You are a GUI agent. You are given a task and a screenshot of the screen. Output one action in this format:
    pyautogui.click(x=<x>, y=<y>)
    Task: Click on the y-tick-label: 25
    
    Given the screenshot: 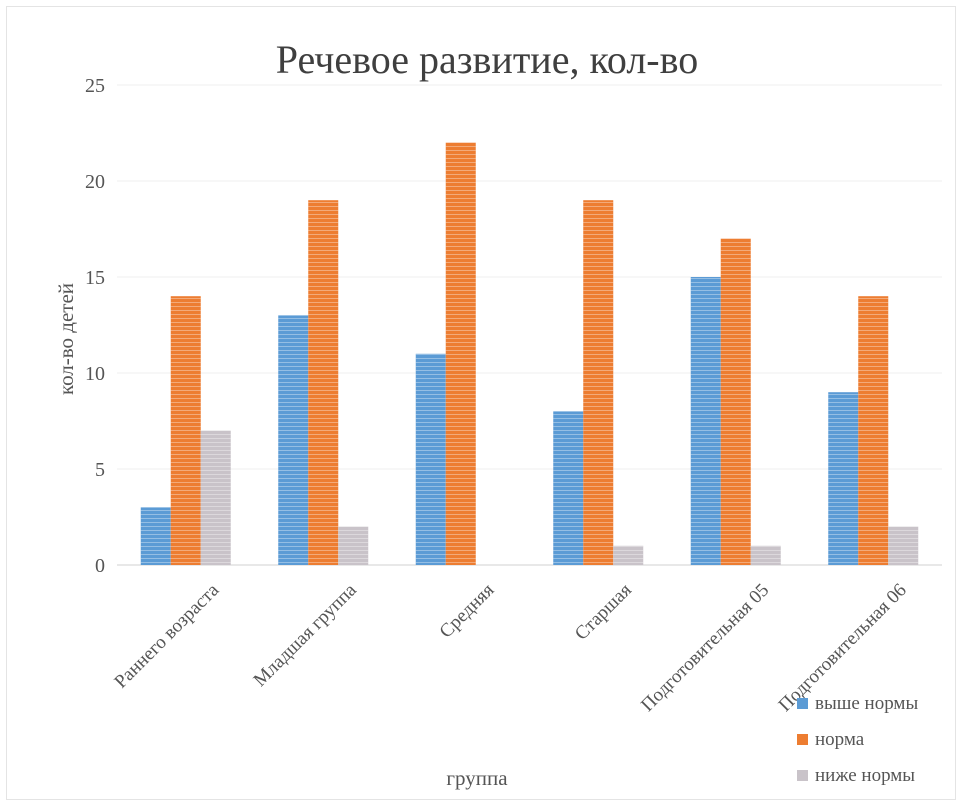 What is the action you would take?
    pyautogui.click(x=95, y=86)
    